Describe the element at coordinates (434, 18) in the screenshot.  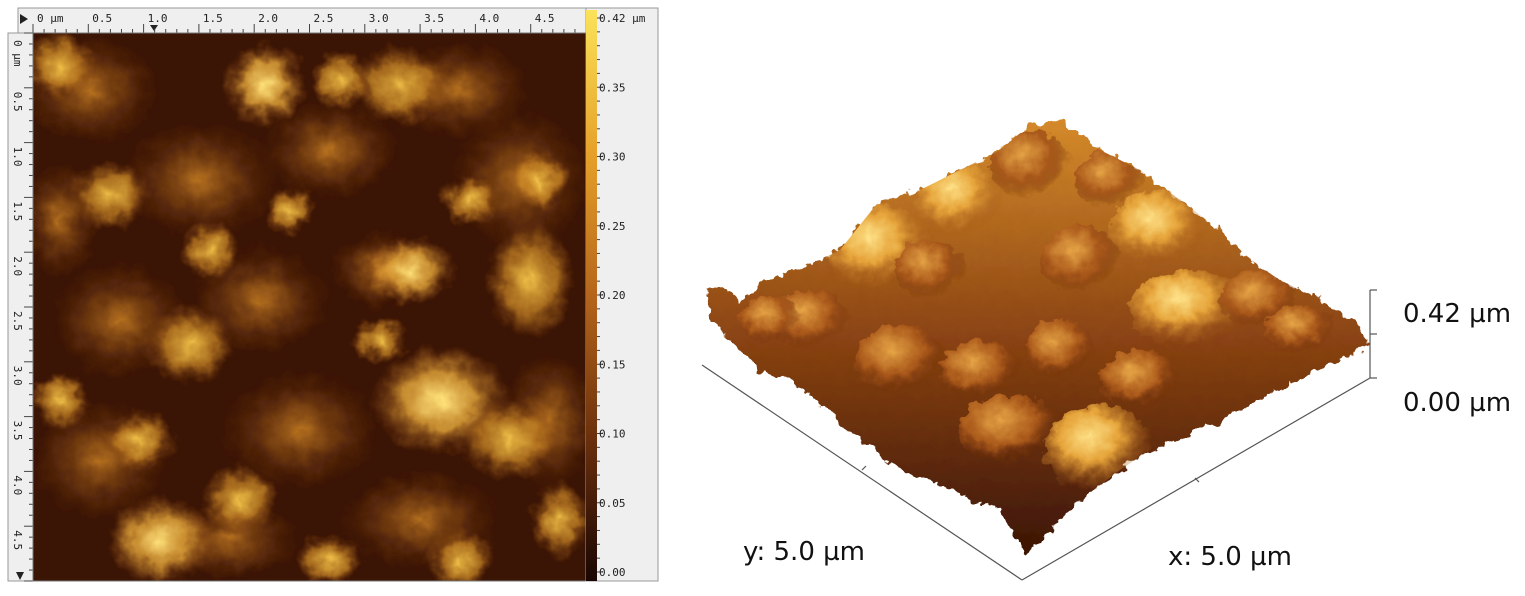
I see `x-ruler-label: 3.5` at that location.